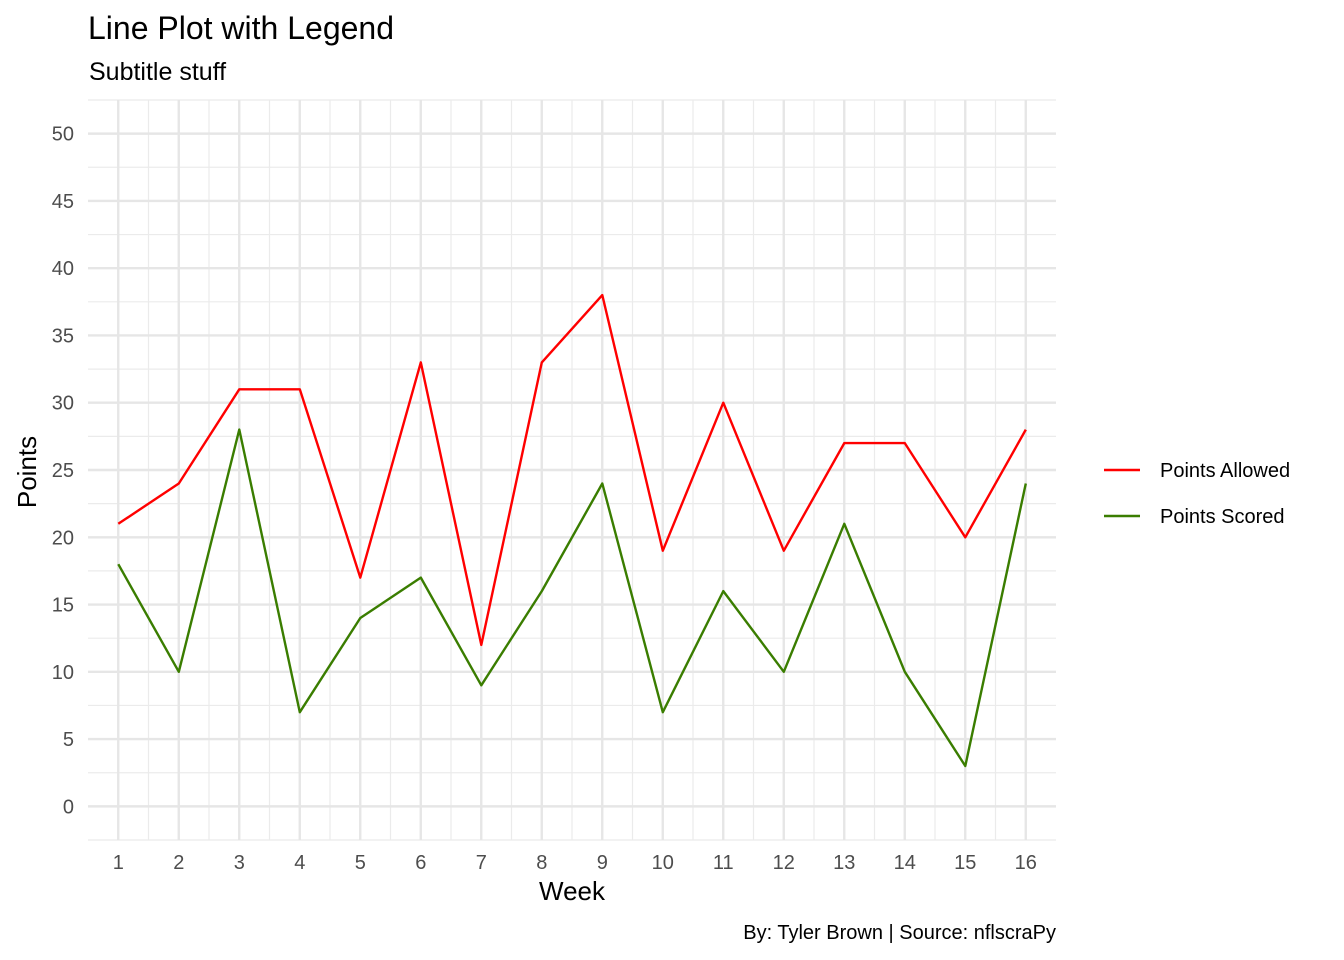 The image size is (1344, 960). I want to click on x-tick-label: 3, so click(239, 863).